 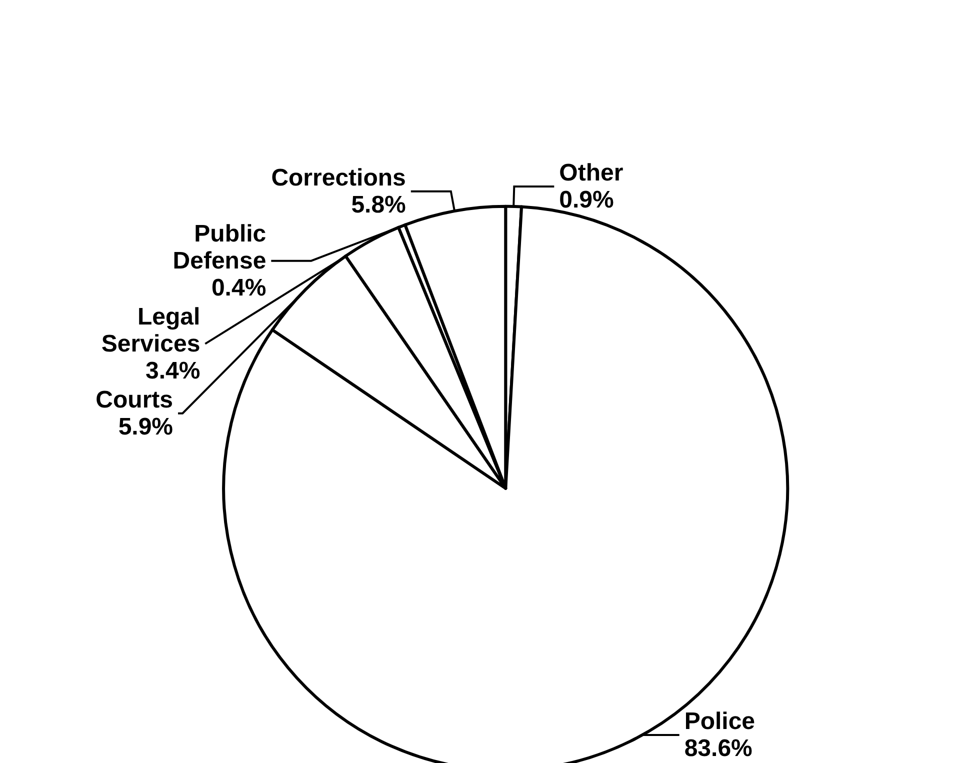 What do you see at coordinates (591, 172) in the screenshot?
I see `slice-label: Other` at bounding box center [591, 172].